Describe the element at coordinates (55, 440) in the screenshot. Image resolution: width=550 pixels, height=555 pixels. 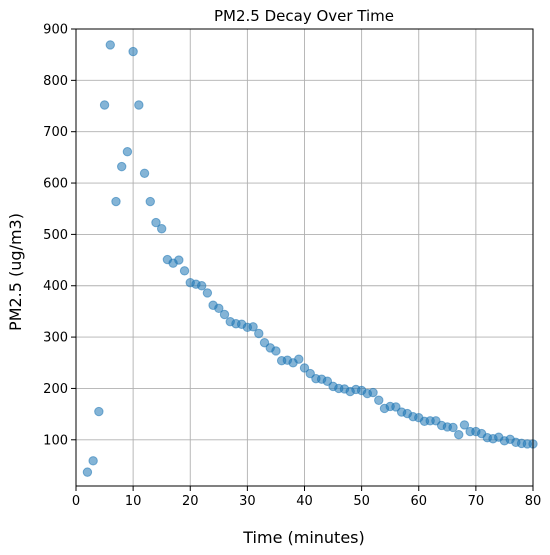
I see `y-tick-label: 100` at that location.